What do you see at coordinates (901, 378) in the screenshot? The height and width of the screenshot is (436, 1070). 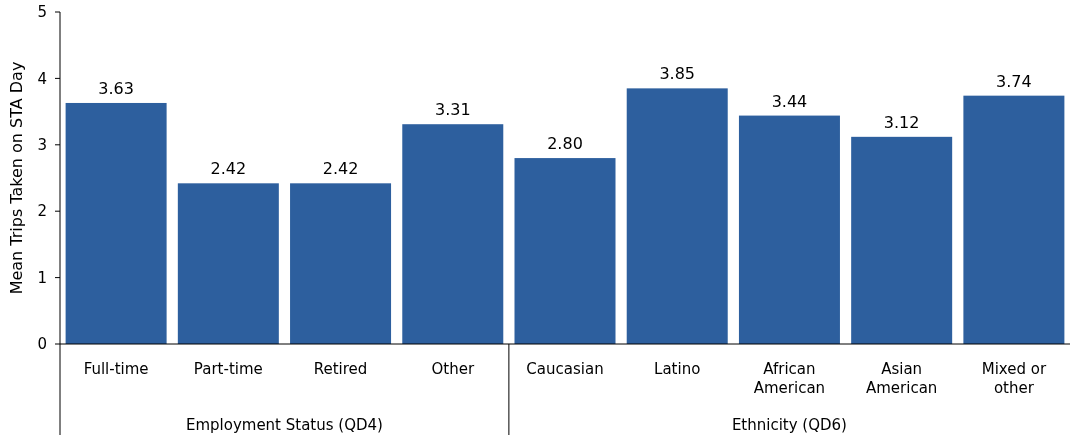 I see `x-tick-label: Asian American` at bounding box center [901, 378].